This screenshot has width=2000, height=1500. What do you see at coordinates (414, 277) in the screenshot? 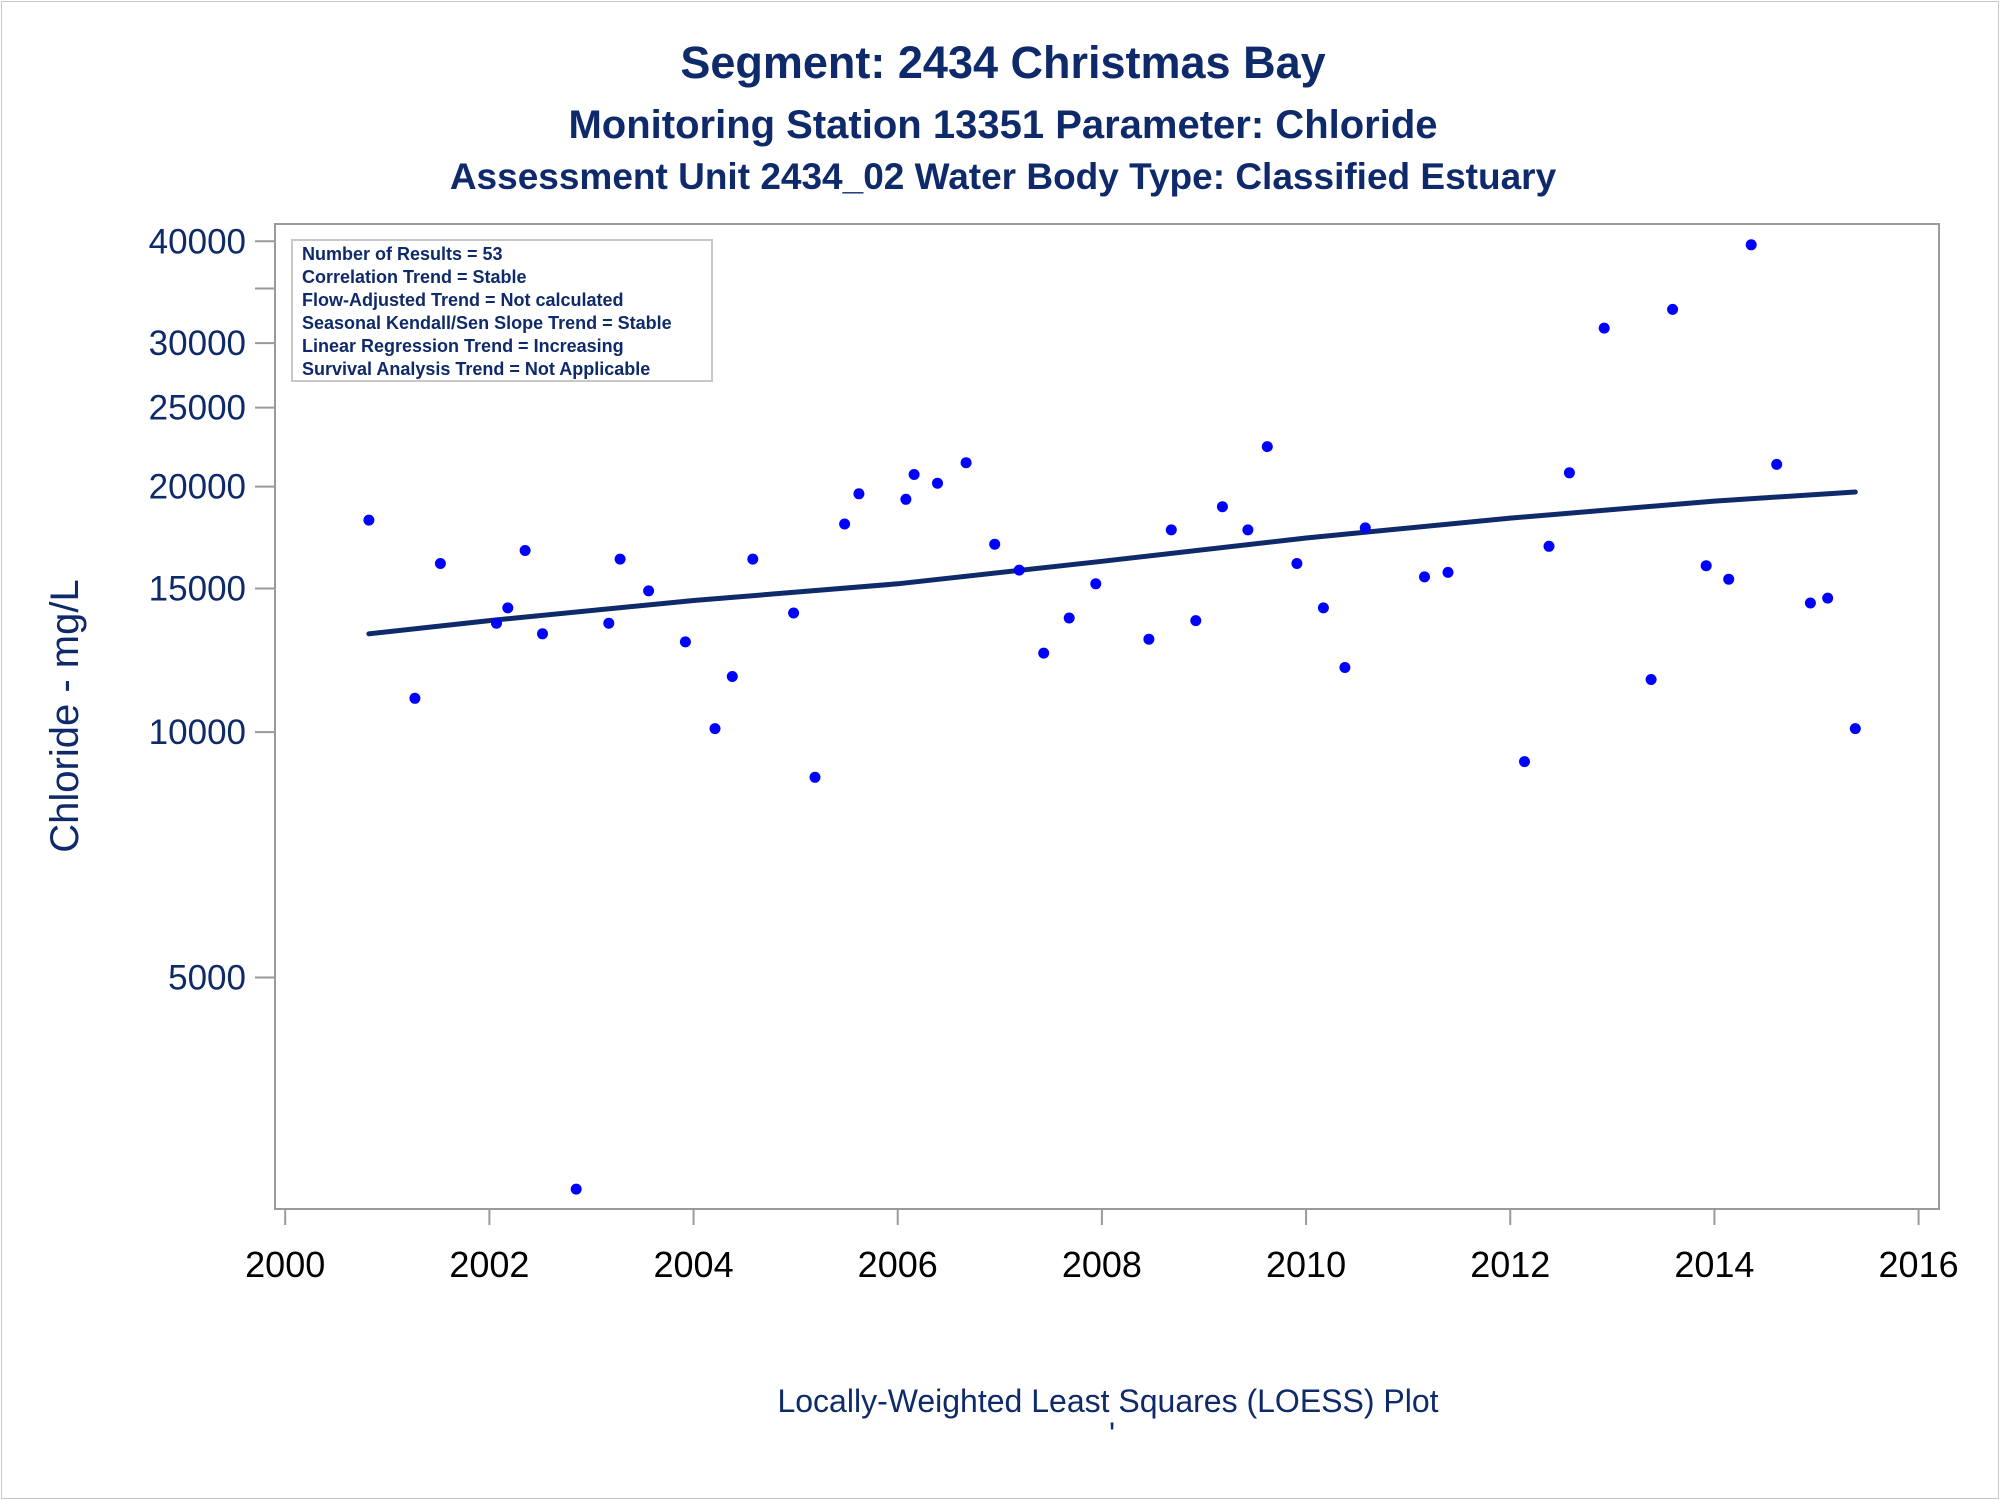
I see `stat-correlation-trend: Correlation Trend = Stable` at bounding box center [414, 277].